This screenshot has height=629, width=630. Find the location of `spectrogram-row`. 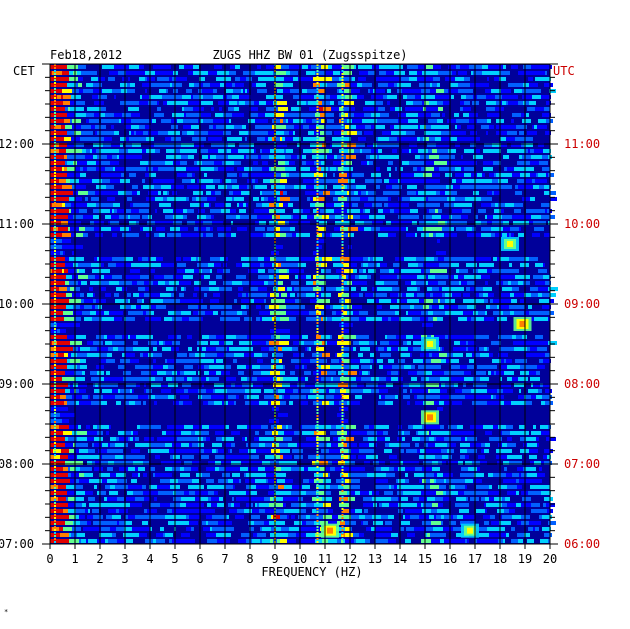

spectrogram-row is located at coordinates (302, 175).